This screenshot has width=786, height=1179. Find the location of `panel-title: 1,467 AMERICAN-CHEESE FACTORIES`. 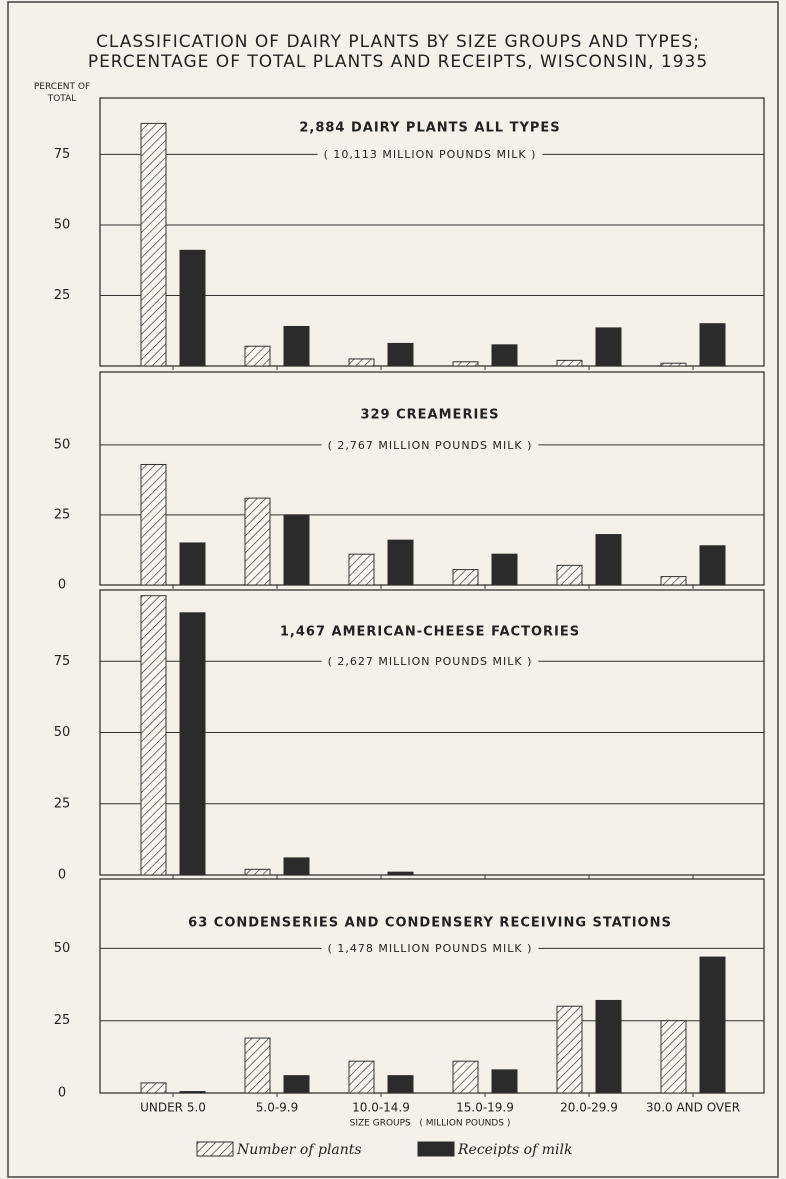

panel-title: 1,467 AMERICAN-CHEESE FACTORIES is located at coordinates (430, 632).